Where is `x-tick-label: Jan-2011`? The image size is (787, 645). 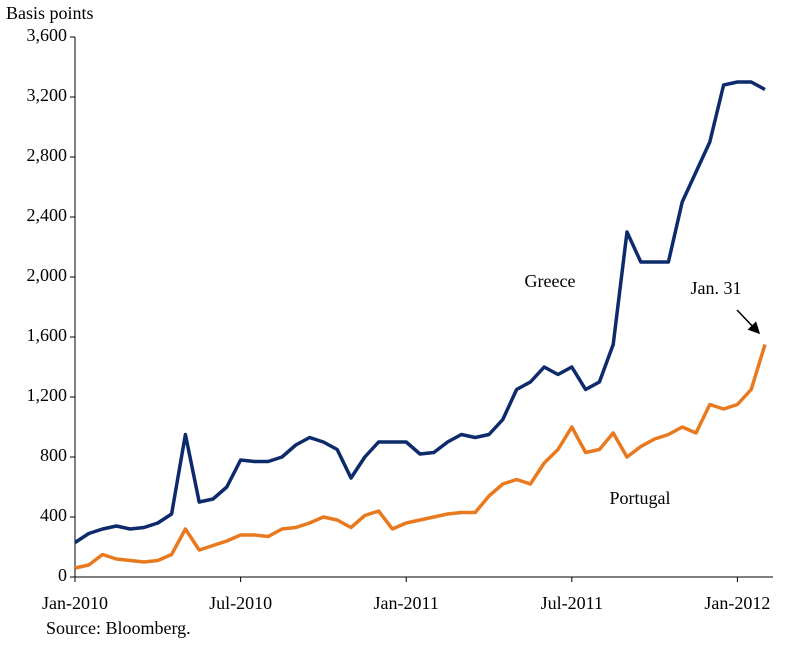 x-tick-label: Jan-2011 is located at coordinates (406, 603).